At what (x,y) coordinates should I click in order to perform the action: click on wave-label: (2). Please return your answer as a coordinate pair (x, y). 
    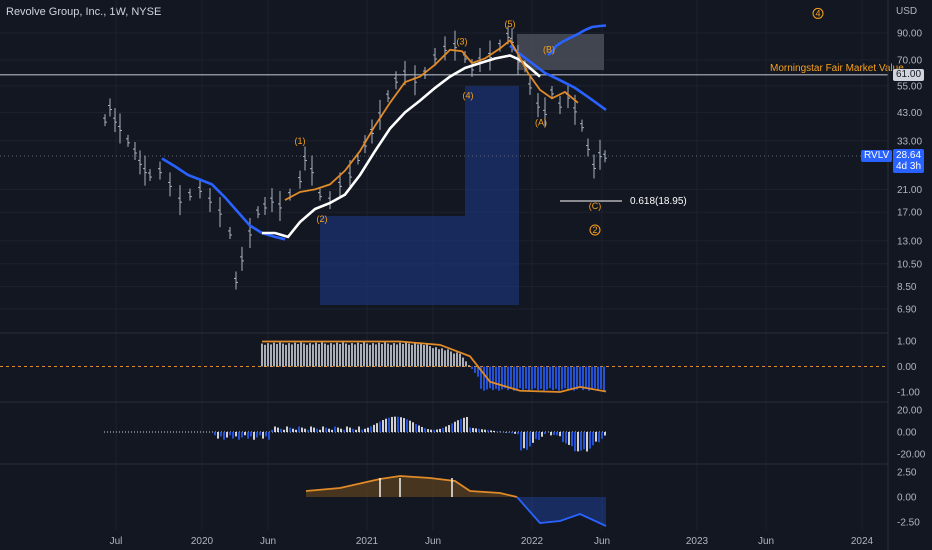
    Looking at the image, I should click on (322, 219).